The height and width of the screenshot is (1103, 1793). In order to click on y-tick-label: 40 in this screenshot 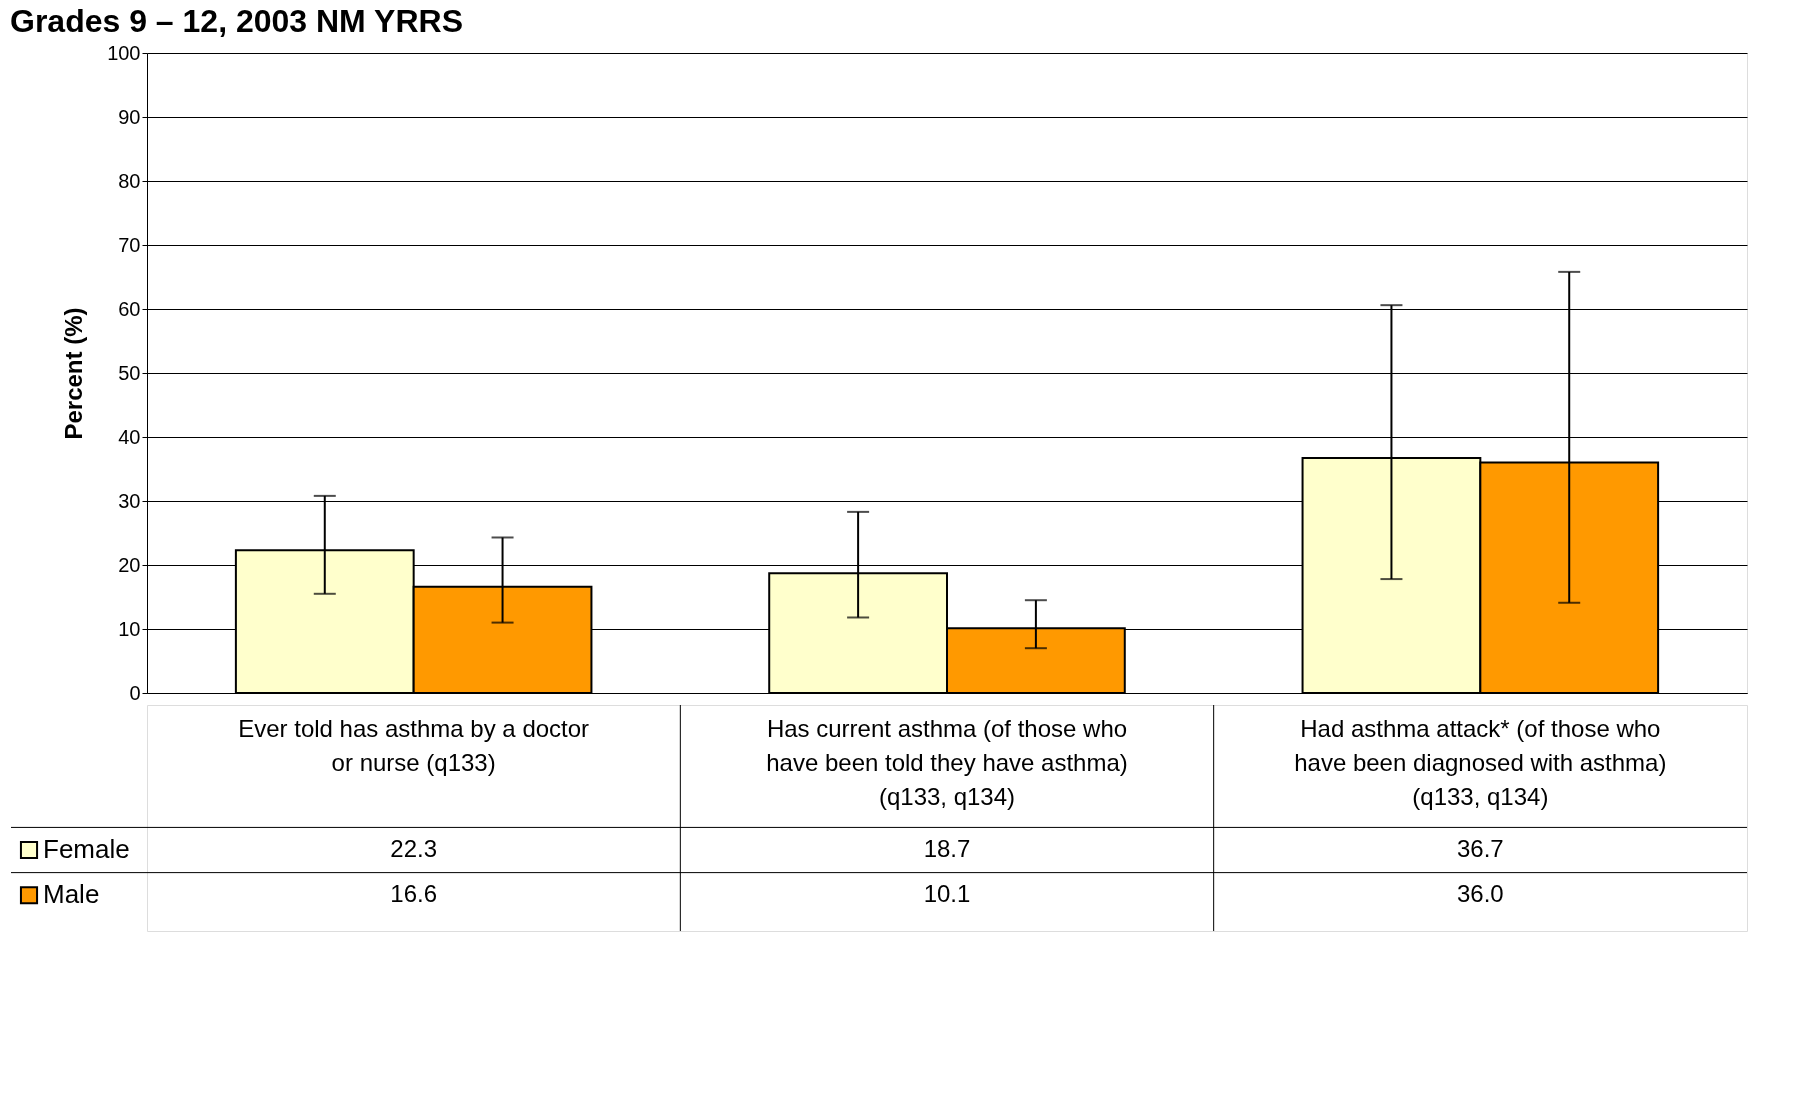, I will do `click(129, 436)`.